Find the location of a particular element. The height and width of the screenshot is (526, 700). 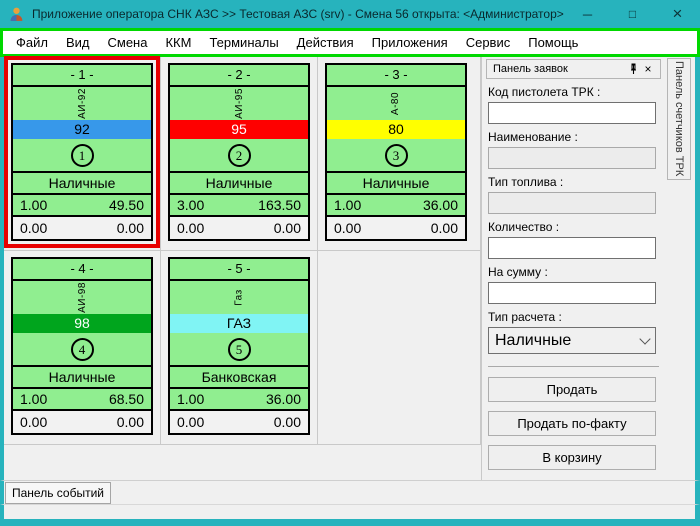

fuel-name-vertical: А-80 is located at coordinates (396, 103).